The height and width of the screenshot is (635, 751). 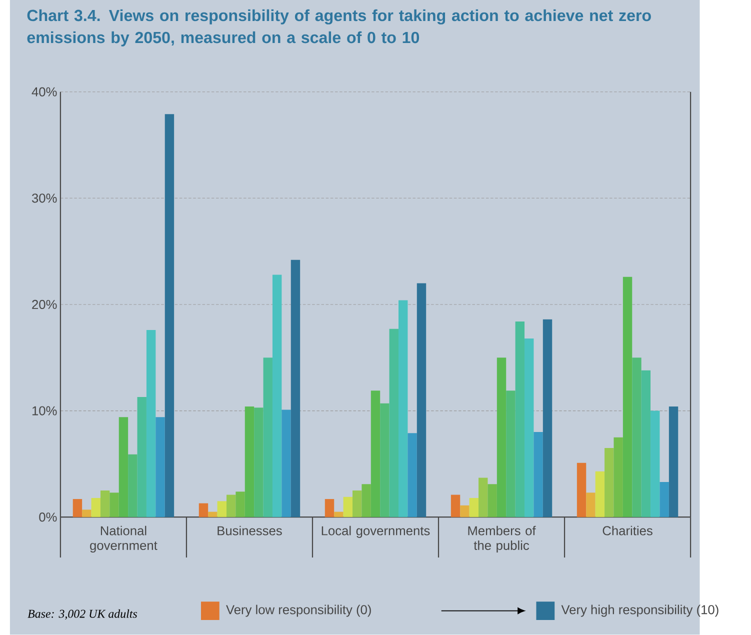 I want to click on x-tick-label: National government, so click(x=124, y=539).